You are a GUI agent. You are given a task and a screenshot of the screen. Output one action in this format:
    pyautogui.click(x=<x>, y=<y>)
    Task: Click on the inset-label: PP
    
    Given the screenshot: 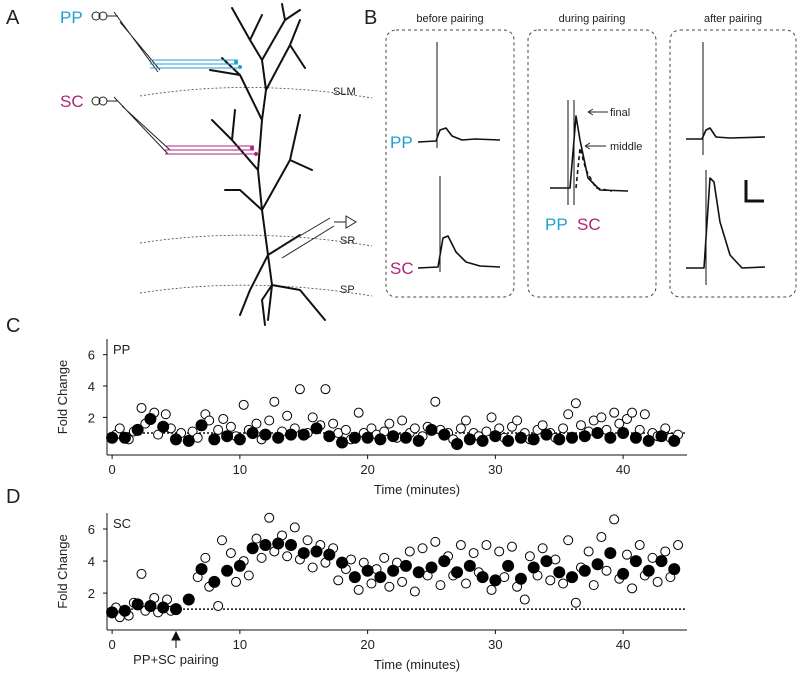 What is the action you would take?
    pyautogui.click(x=121, y=349)
    